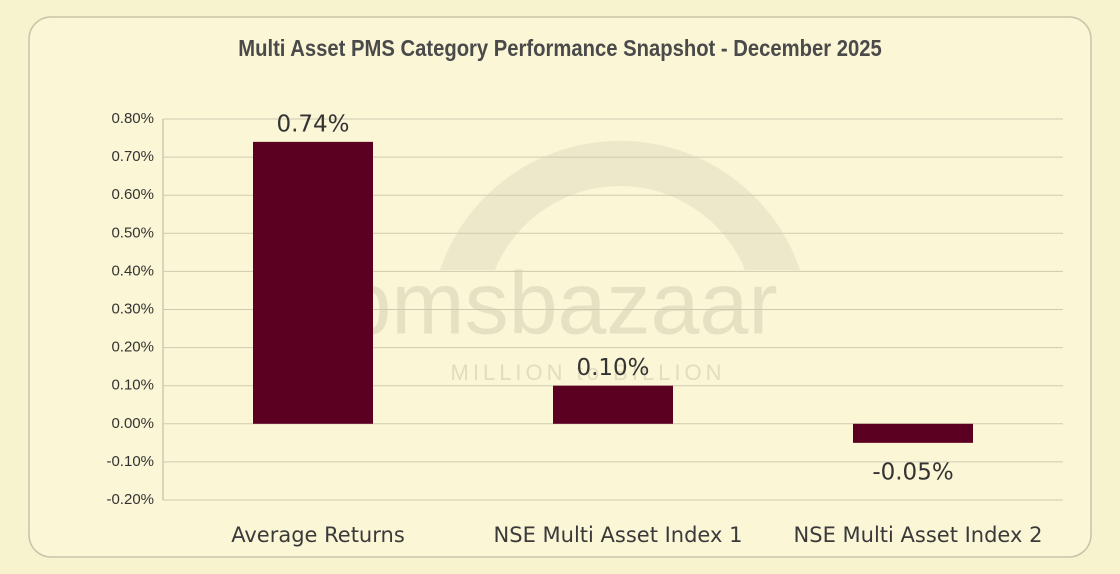  I want to click on y-tick-label: -0.10%, so click(130, 461).